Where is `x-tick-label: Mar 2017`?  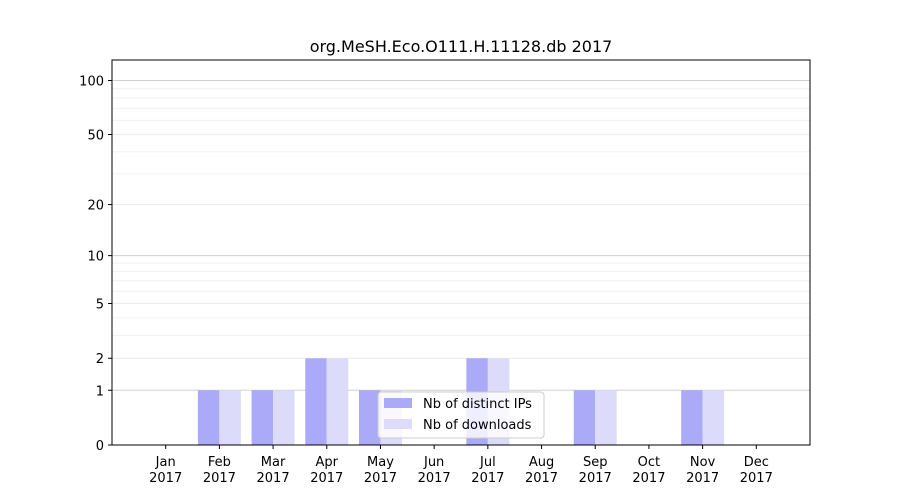 x-tick-label: Mar 2017 is located at coordinates (273, 470).